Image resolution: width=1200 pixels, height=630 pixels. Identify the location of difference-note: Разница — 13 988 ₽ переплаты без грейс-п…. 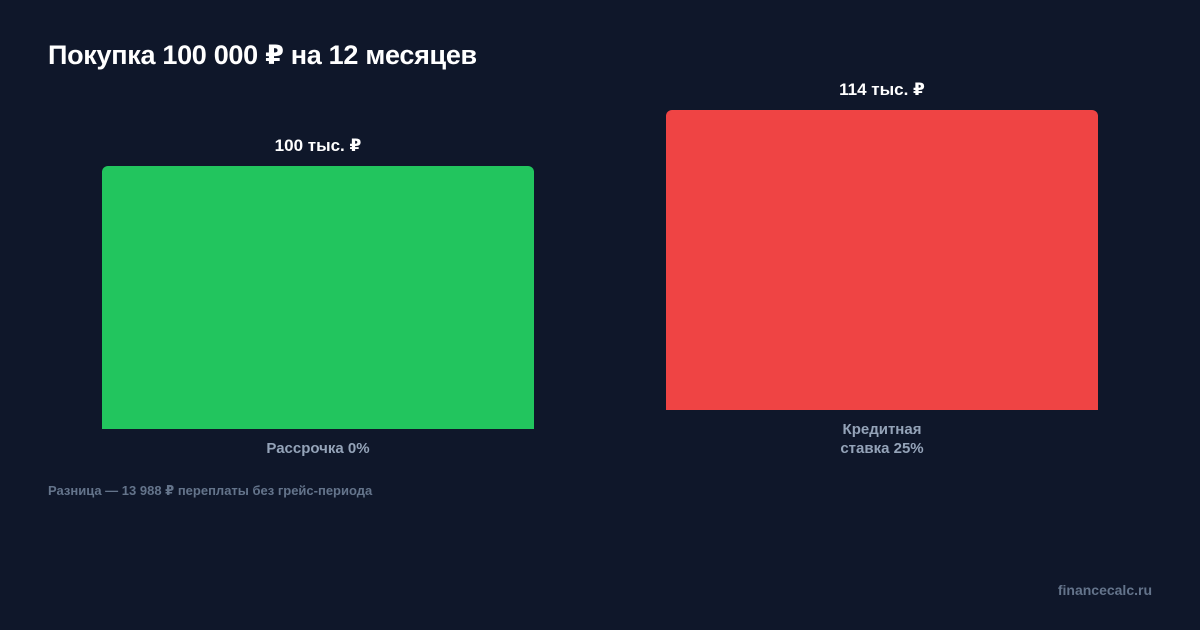
(210, 490).